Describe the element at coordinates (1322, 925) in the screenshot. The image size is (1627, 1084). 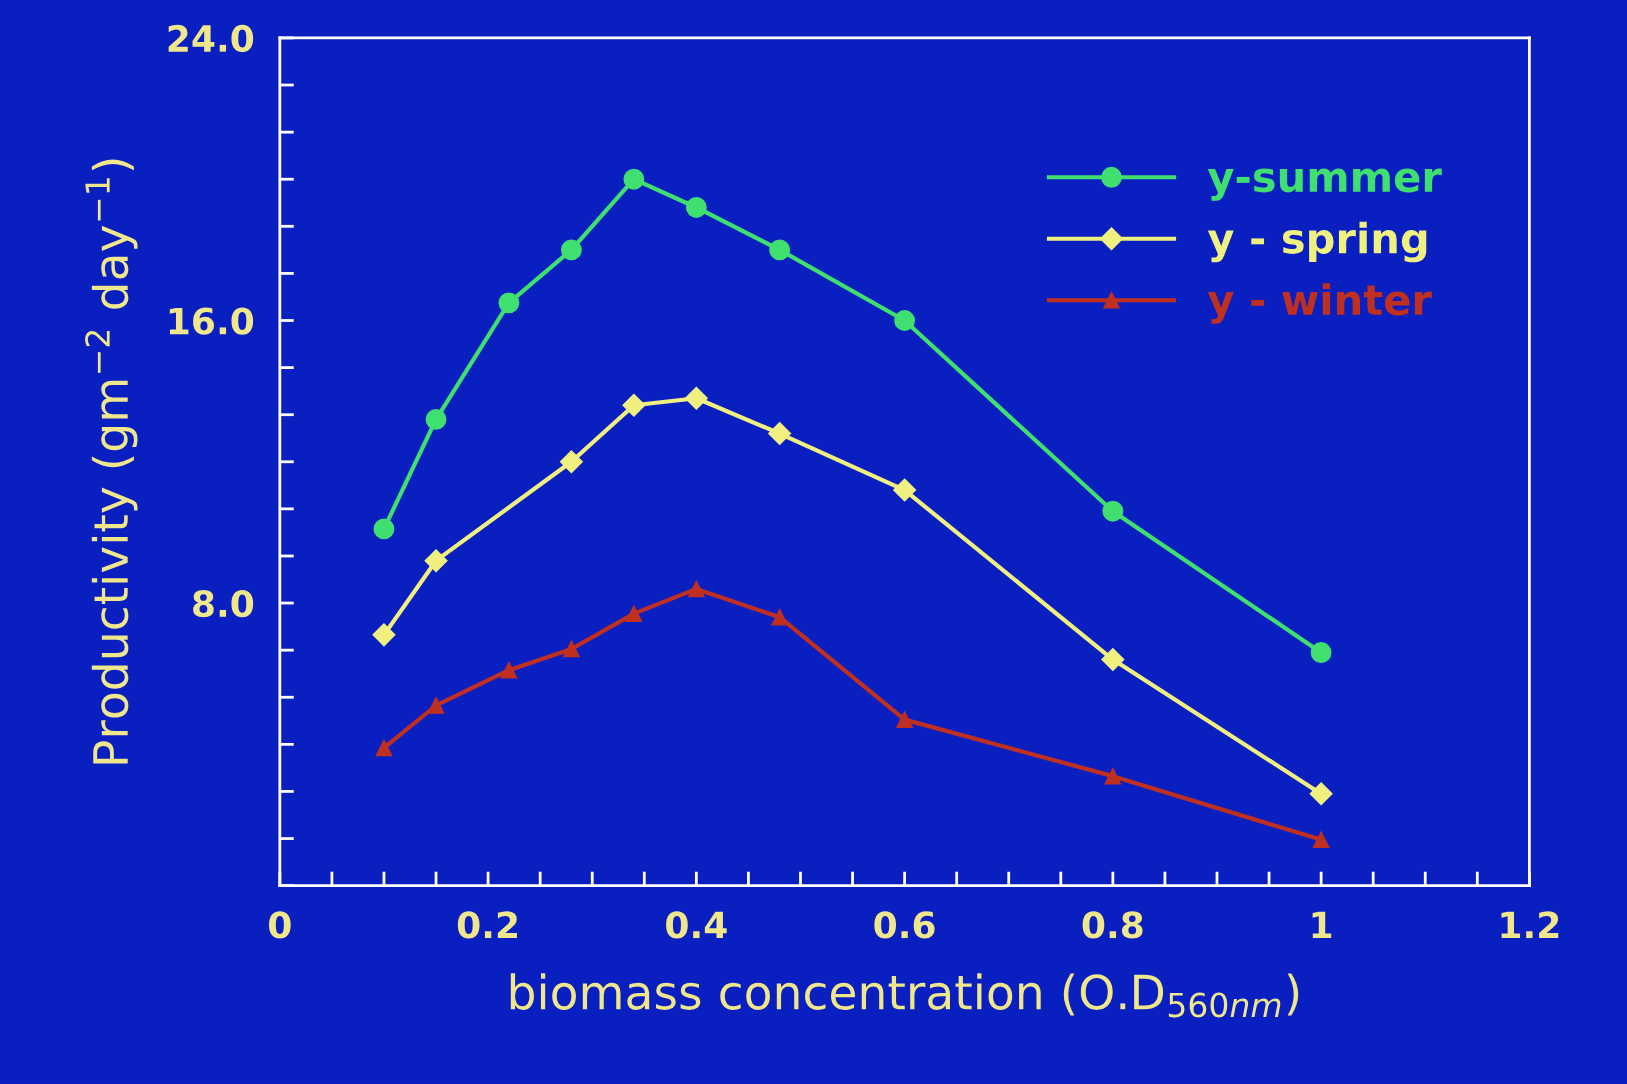
I see `x-tick-label: 1` at that location.